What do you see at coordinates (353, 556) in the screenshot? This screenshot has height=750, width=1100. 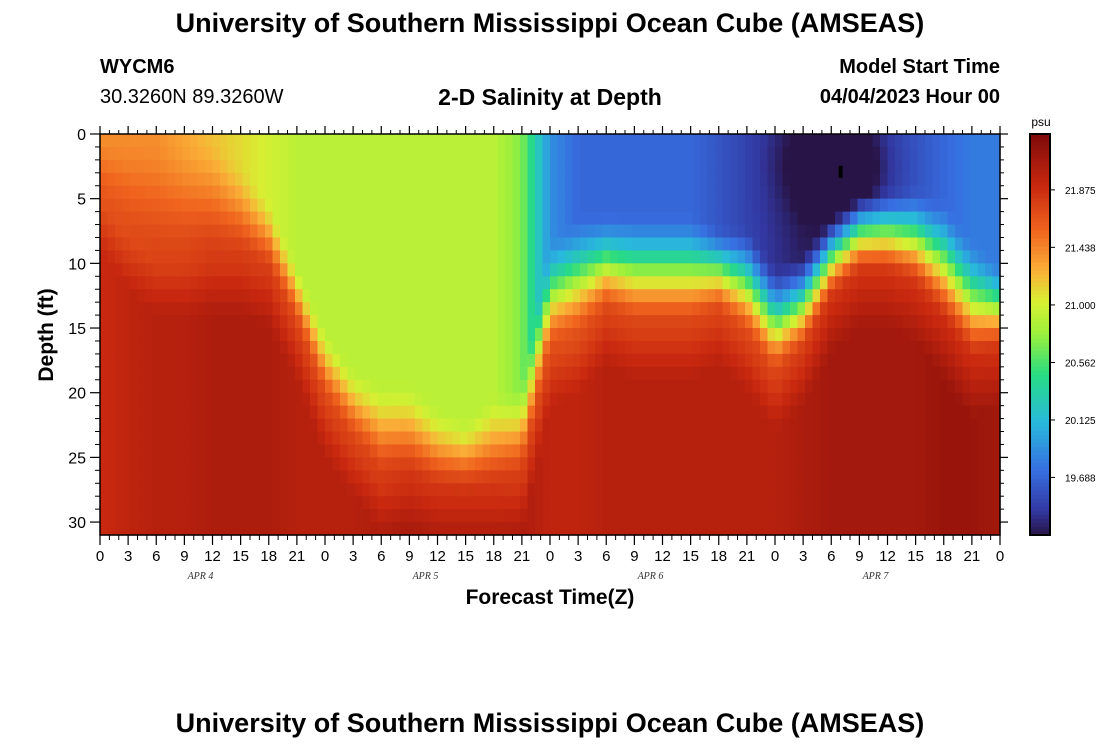 I see `x-tick-label: 3` at bounding box center [353, 556].